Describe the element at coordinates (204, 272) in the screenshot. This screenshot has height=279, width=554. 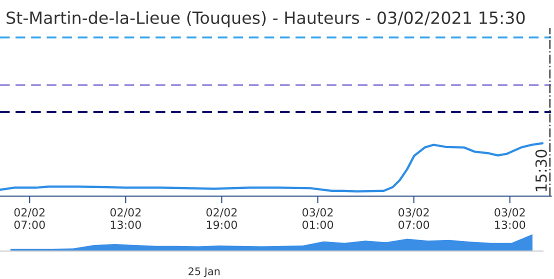
I see `text: 25 Jan` at that location.